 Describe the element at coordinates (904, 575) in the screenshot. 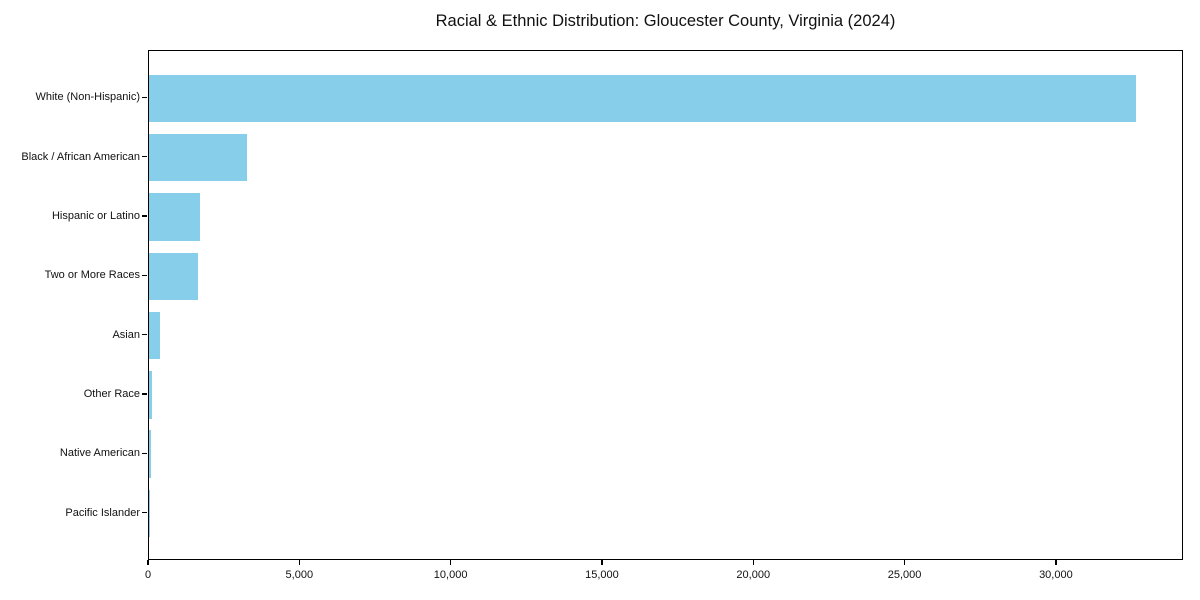

I see `x-tick-label: 25,000` at that location.